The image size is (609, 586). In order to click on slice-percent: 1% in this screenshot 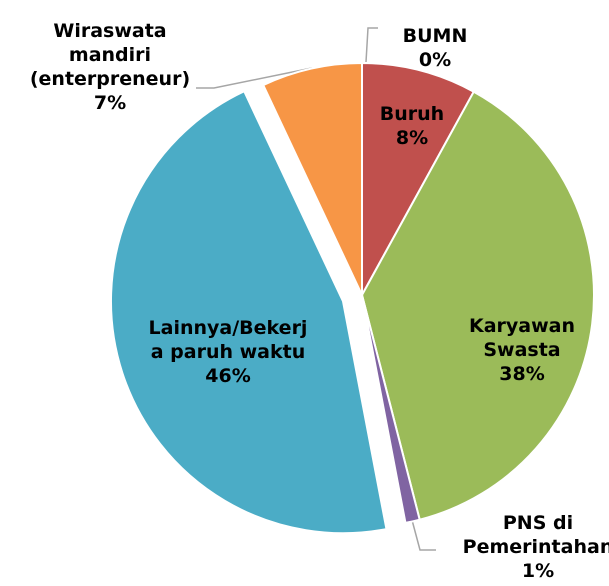, I will do `click(538, 571)`.